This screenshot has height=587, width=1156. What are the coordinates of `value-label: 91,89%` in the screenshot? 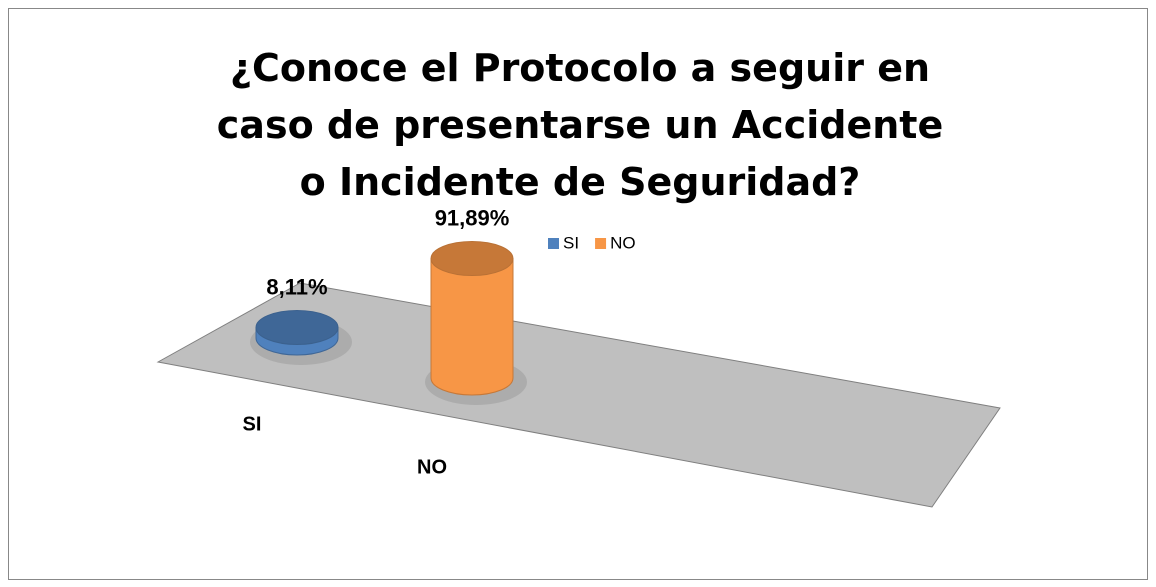 It's located at (472, 217).